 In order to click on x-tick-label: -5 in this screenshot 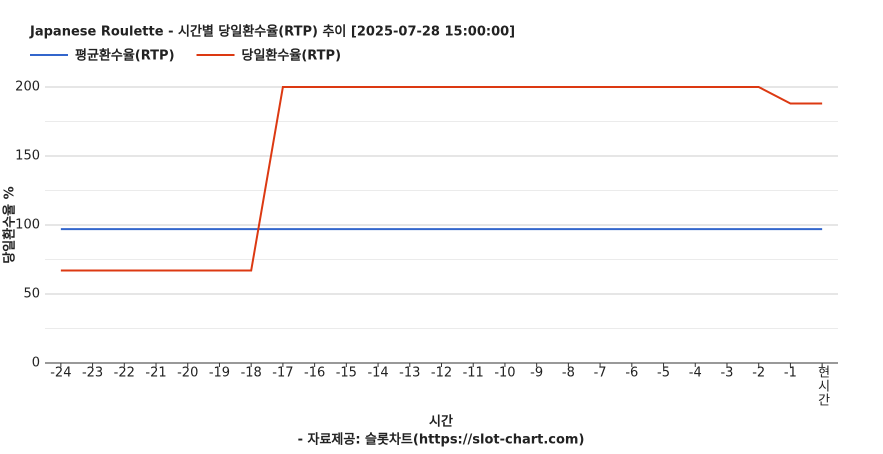, I will do `click(663, 373)`.